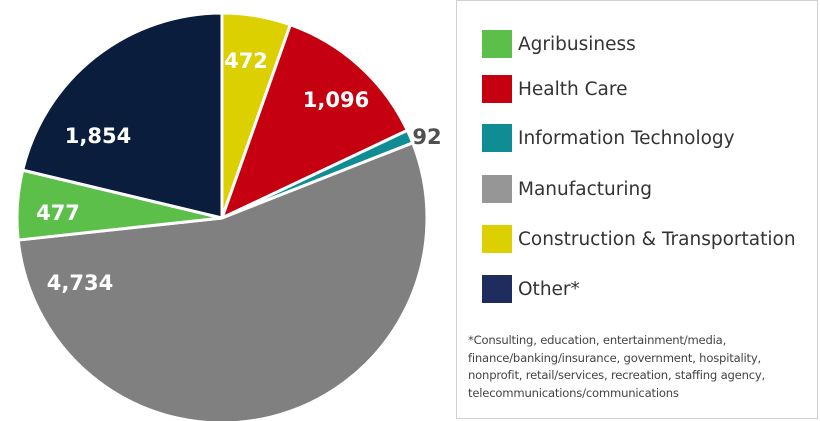 This screenshot has height=421, width=820. I want to click on slice-value-label: 472, so click(246, 61).